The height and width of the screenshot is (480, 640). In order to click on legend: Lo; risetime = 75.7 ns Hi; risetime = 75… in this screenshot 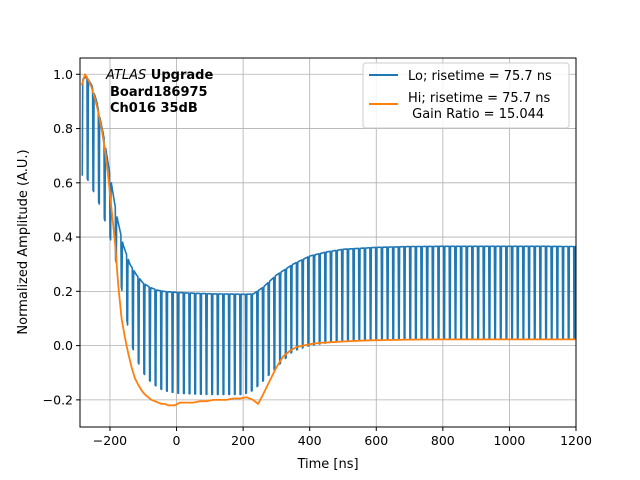, I will do `click(466, 95)`.